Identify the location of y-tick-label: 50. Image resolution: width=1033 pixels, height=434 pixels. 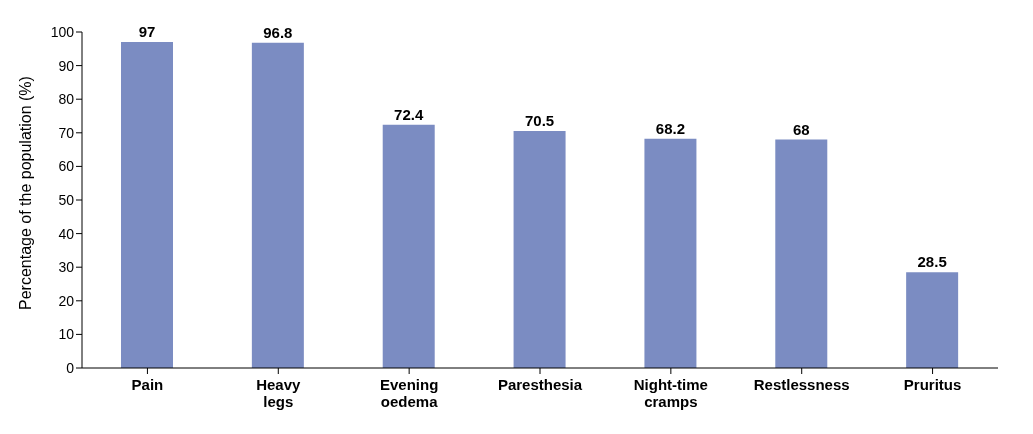
(66, 199).